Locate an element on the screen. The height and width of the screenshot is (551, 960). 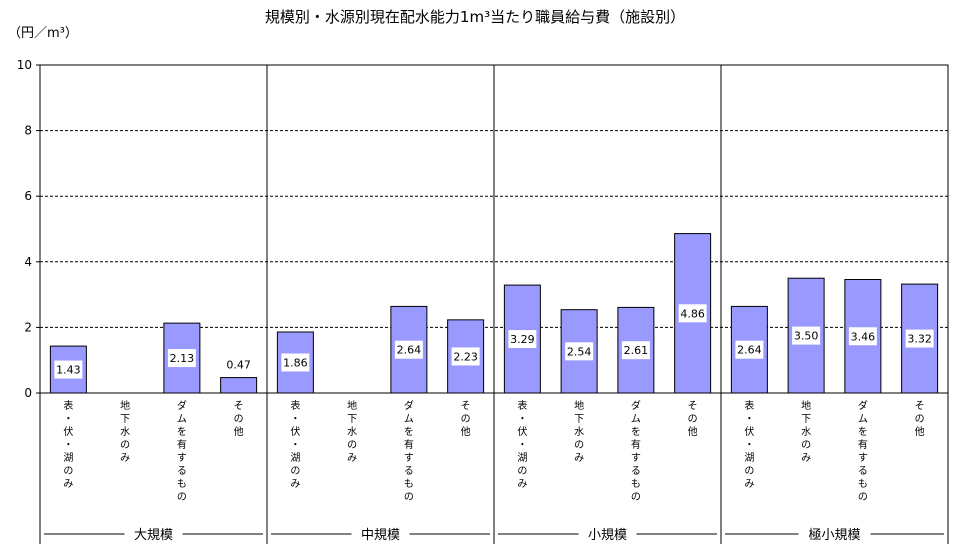
data-label: 2.61 is located at coordinates (636, 350).